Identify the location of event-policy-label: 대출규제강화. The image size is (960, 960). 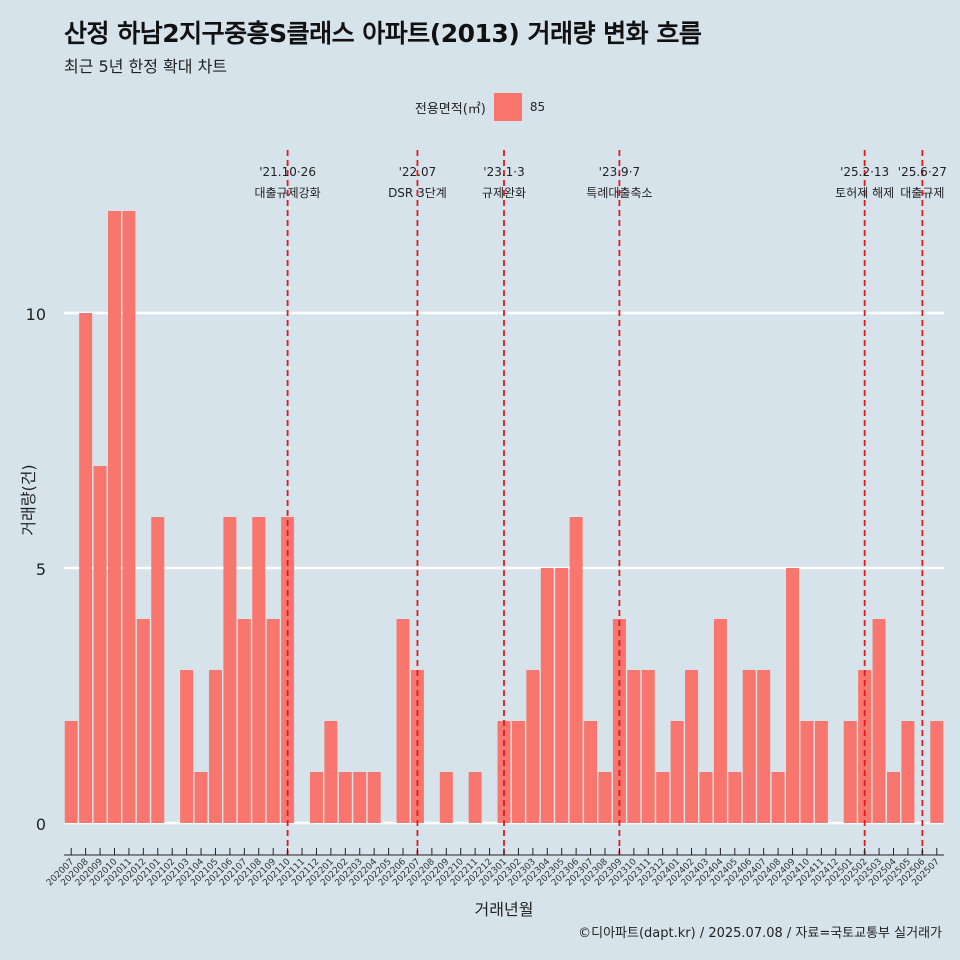
(287, 193).